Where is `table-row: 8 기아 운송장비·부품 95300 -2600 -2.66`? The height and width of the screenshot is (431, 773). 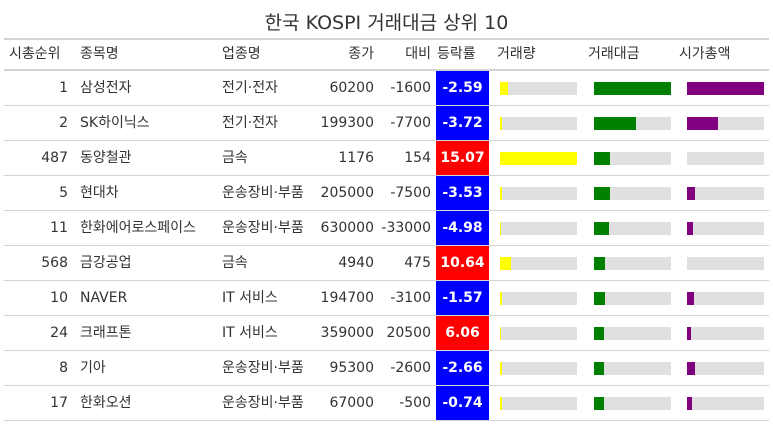 table-row: 8 기아 운송장비·부품 95300 -2600 -2.66 is located at coordinates (386, 368).